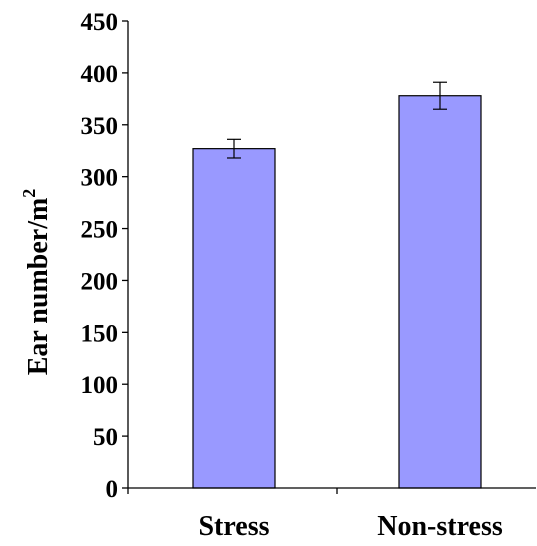 The width and height of the screenshot is (537, 546). Describe the element at coordinates (100, 230) in the screenshot. I see `y-tick-label: 250` at that location.